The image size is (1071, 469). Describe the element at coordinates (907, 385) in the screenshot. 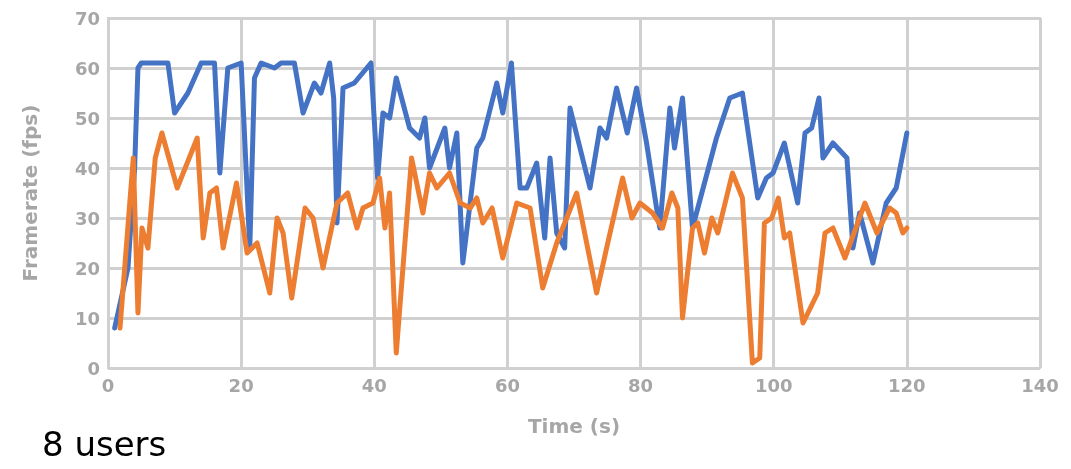

I see `x-tick-label: 120` at that location.